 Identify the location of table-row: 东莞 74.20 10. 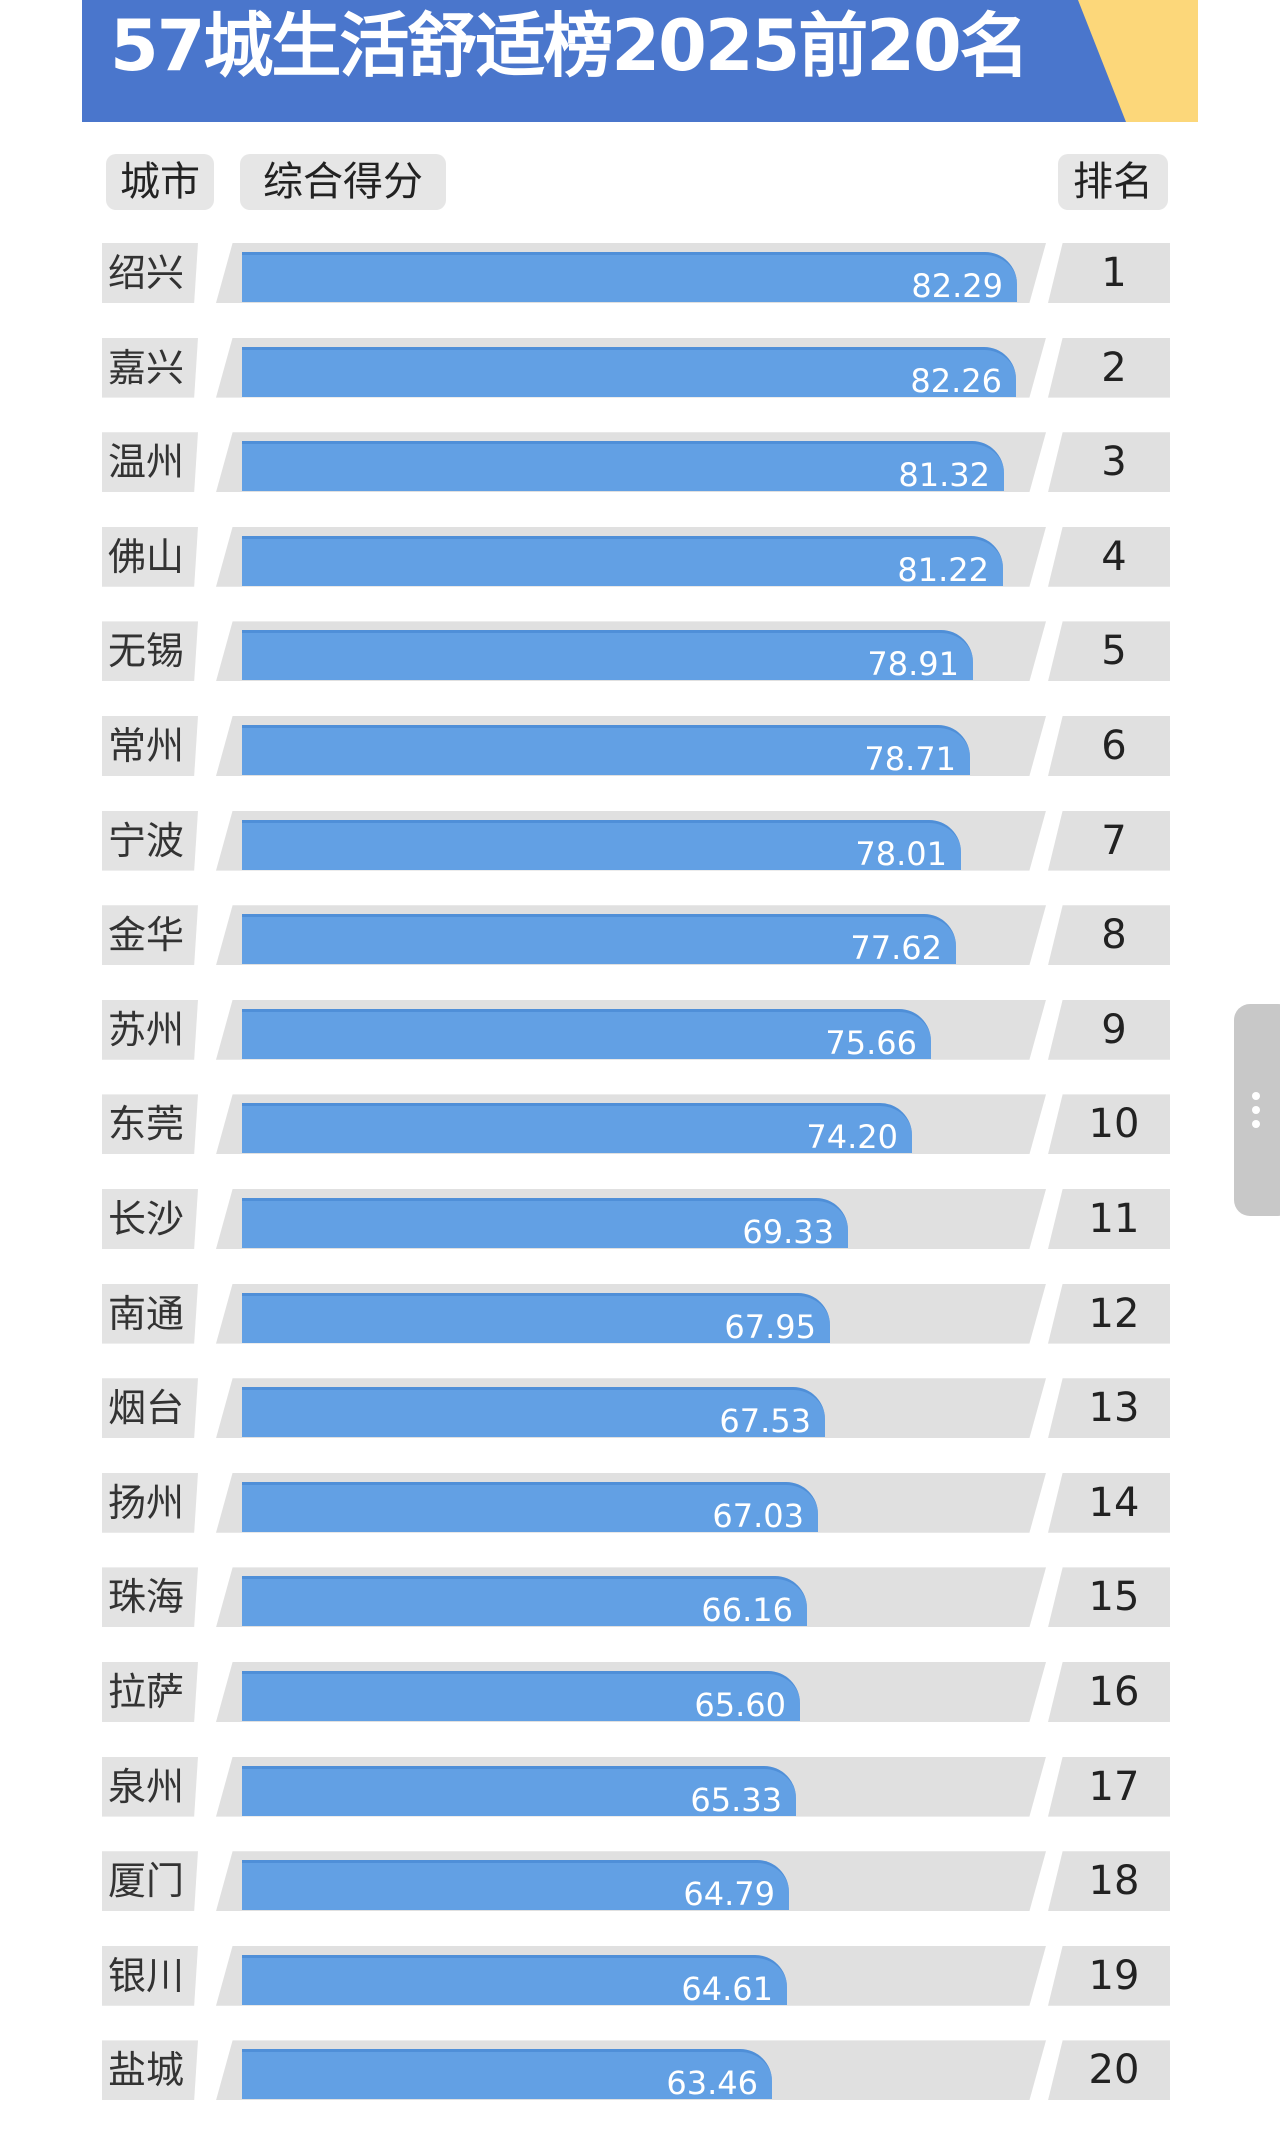
(640, 1125).